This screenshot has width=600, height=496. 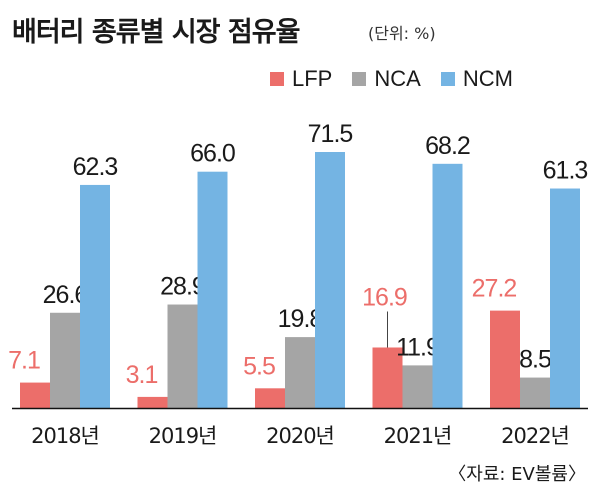 What do you see at coordinates (259, 366) in the screenshot?
I see `value-label-lfp-3: 5.5` at bounding box center [259, 366].